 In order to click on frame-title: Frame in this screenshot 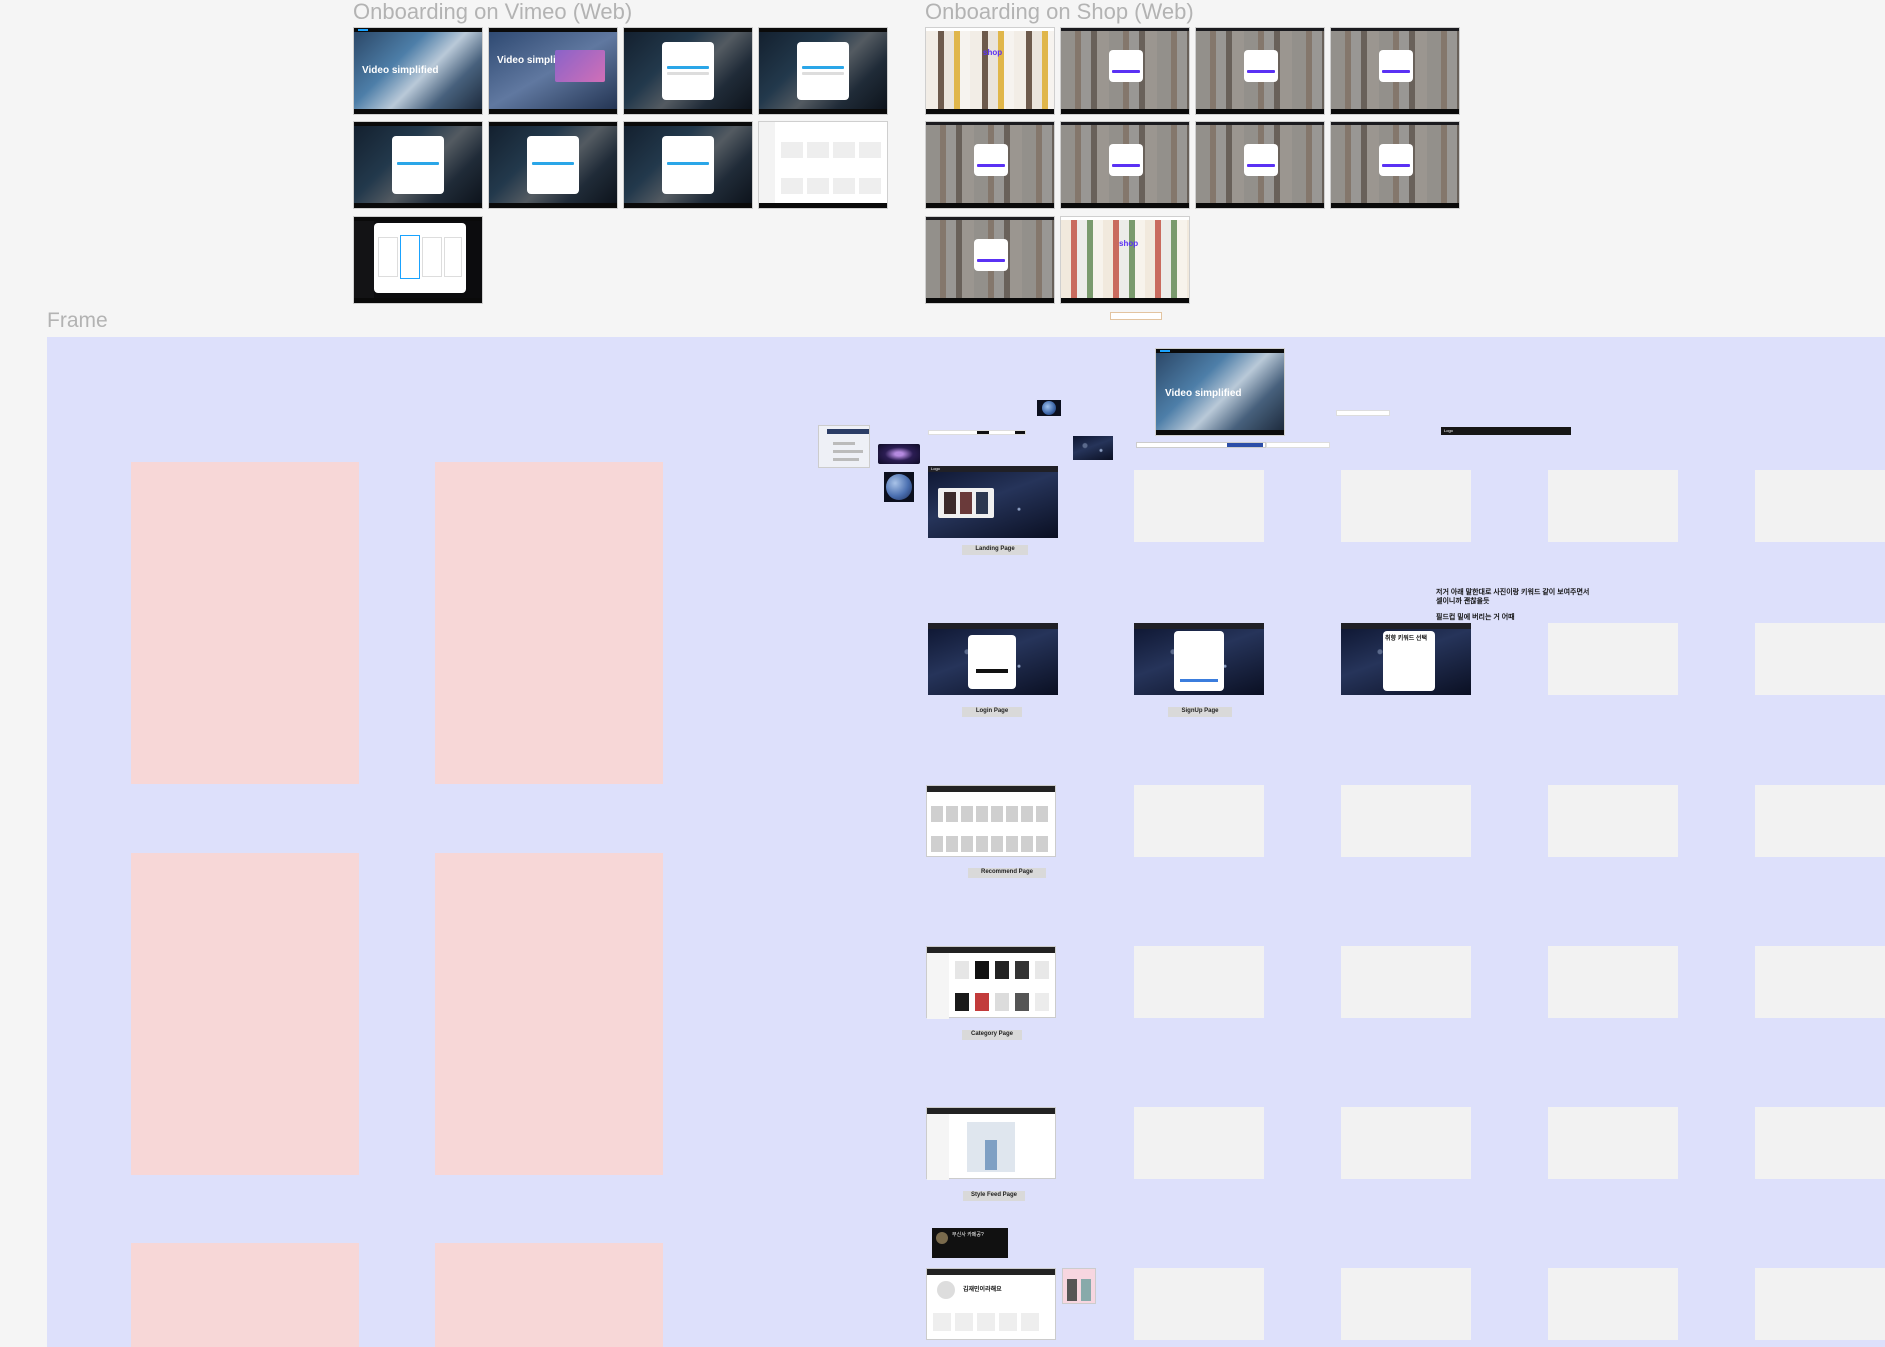, I will do `click(77, 320)`.